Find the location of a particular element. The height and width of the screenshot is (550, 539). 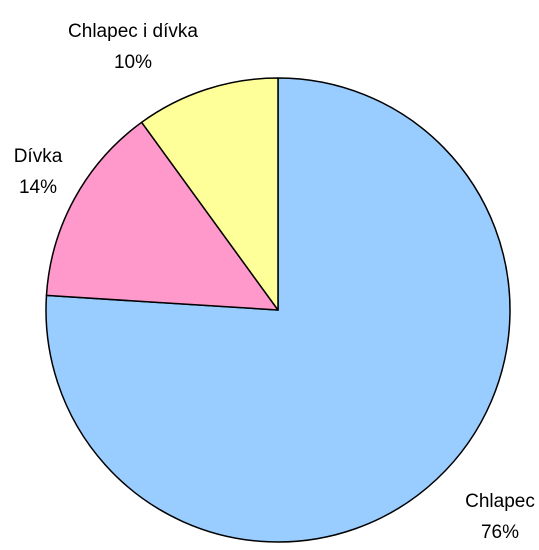

slice-value-label-chlapec: 76% is located at coordinates (500, 532).